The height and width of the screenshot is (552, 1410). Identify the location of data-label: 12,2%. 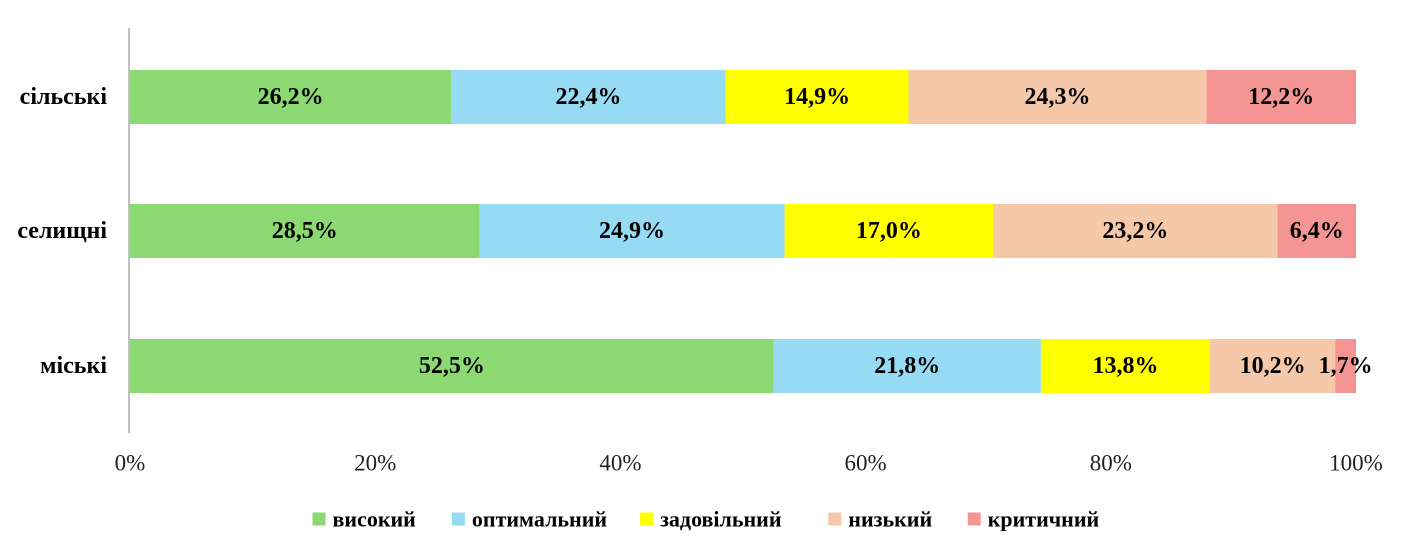
(1281, 97).